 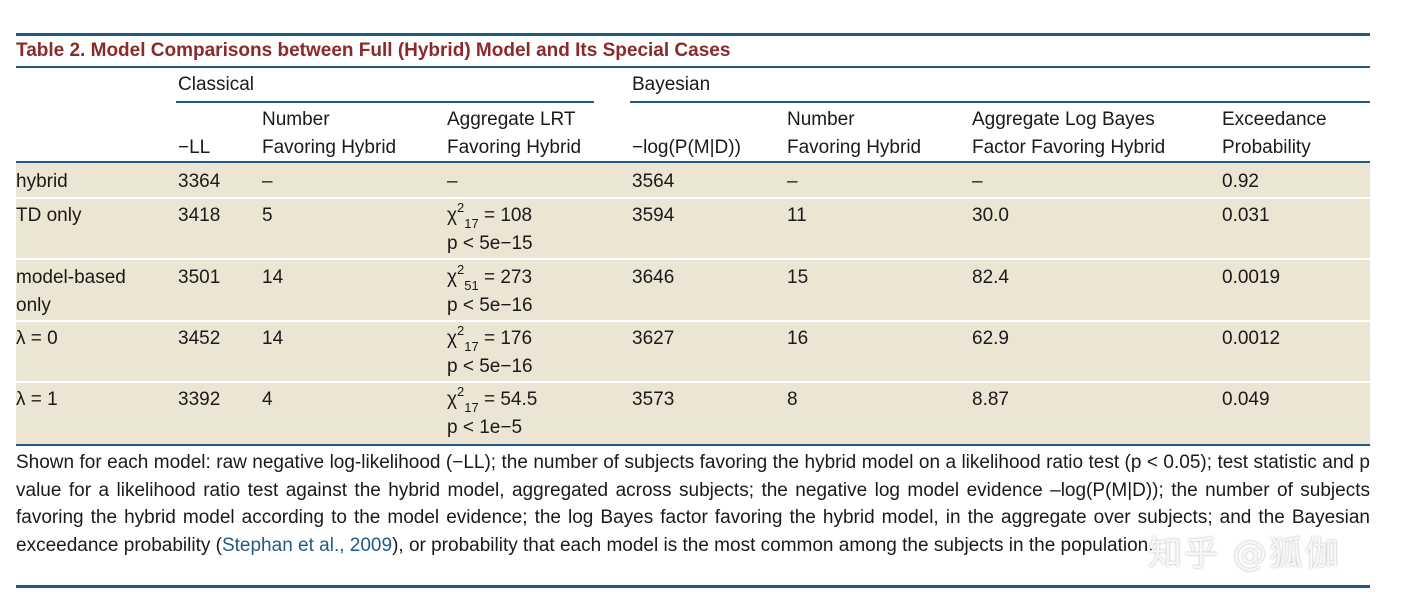 I want to click on cell-aggregate-lrt: χ251 = 273, so click(x=490, y=277).